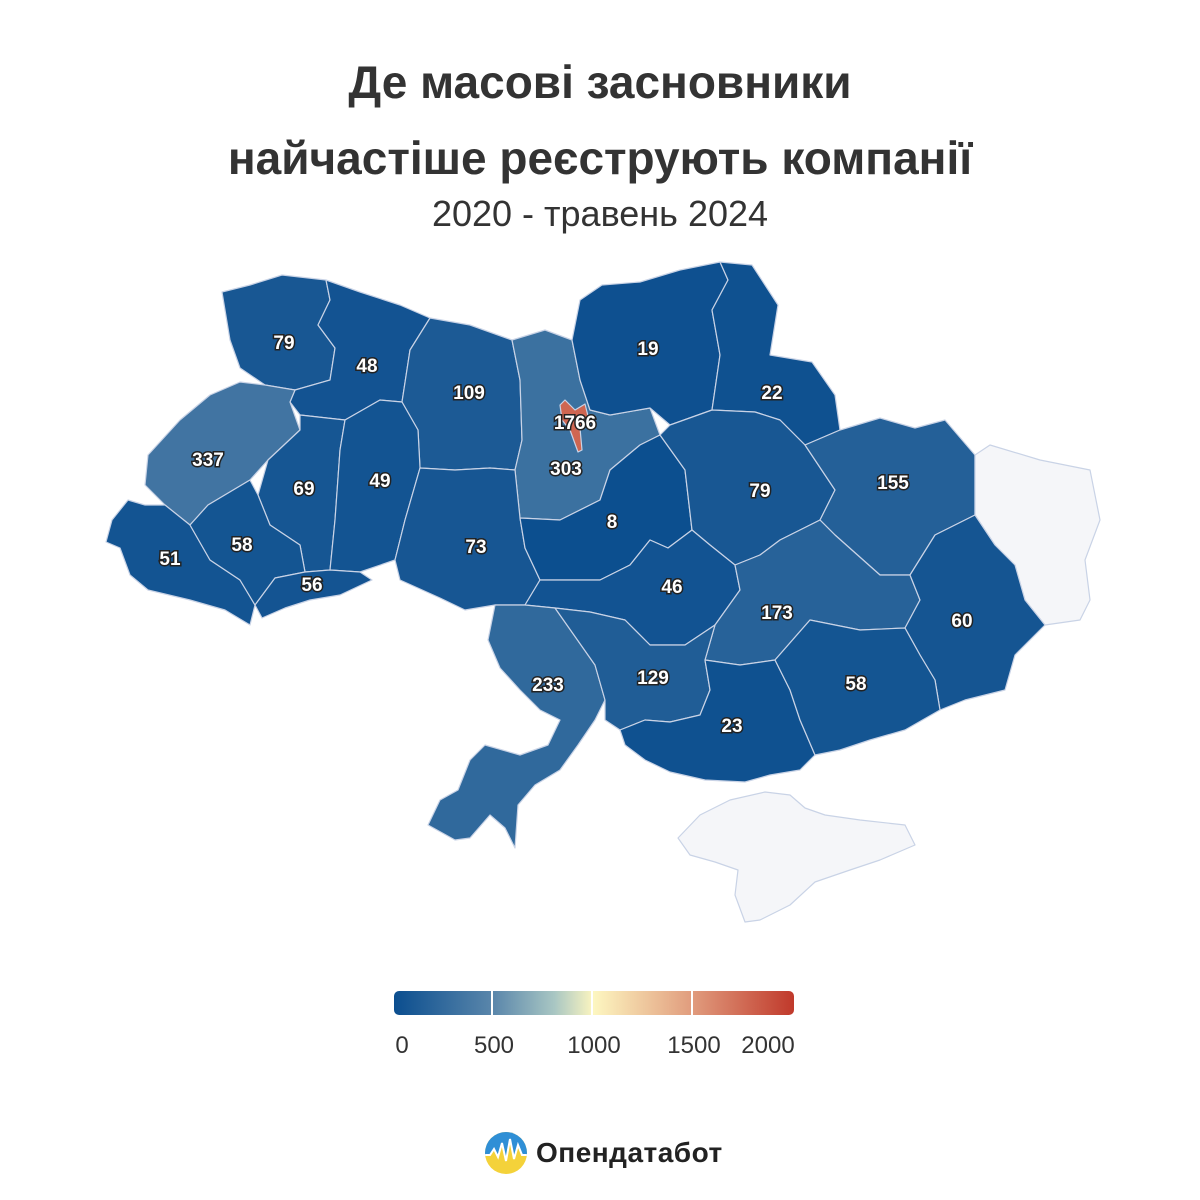  I want to click on label-lviv: 337, so click(208, 460).